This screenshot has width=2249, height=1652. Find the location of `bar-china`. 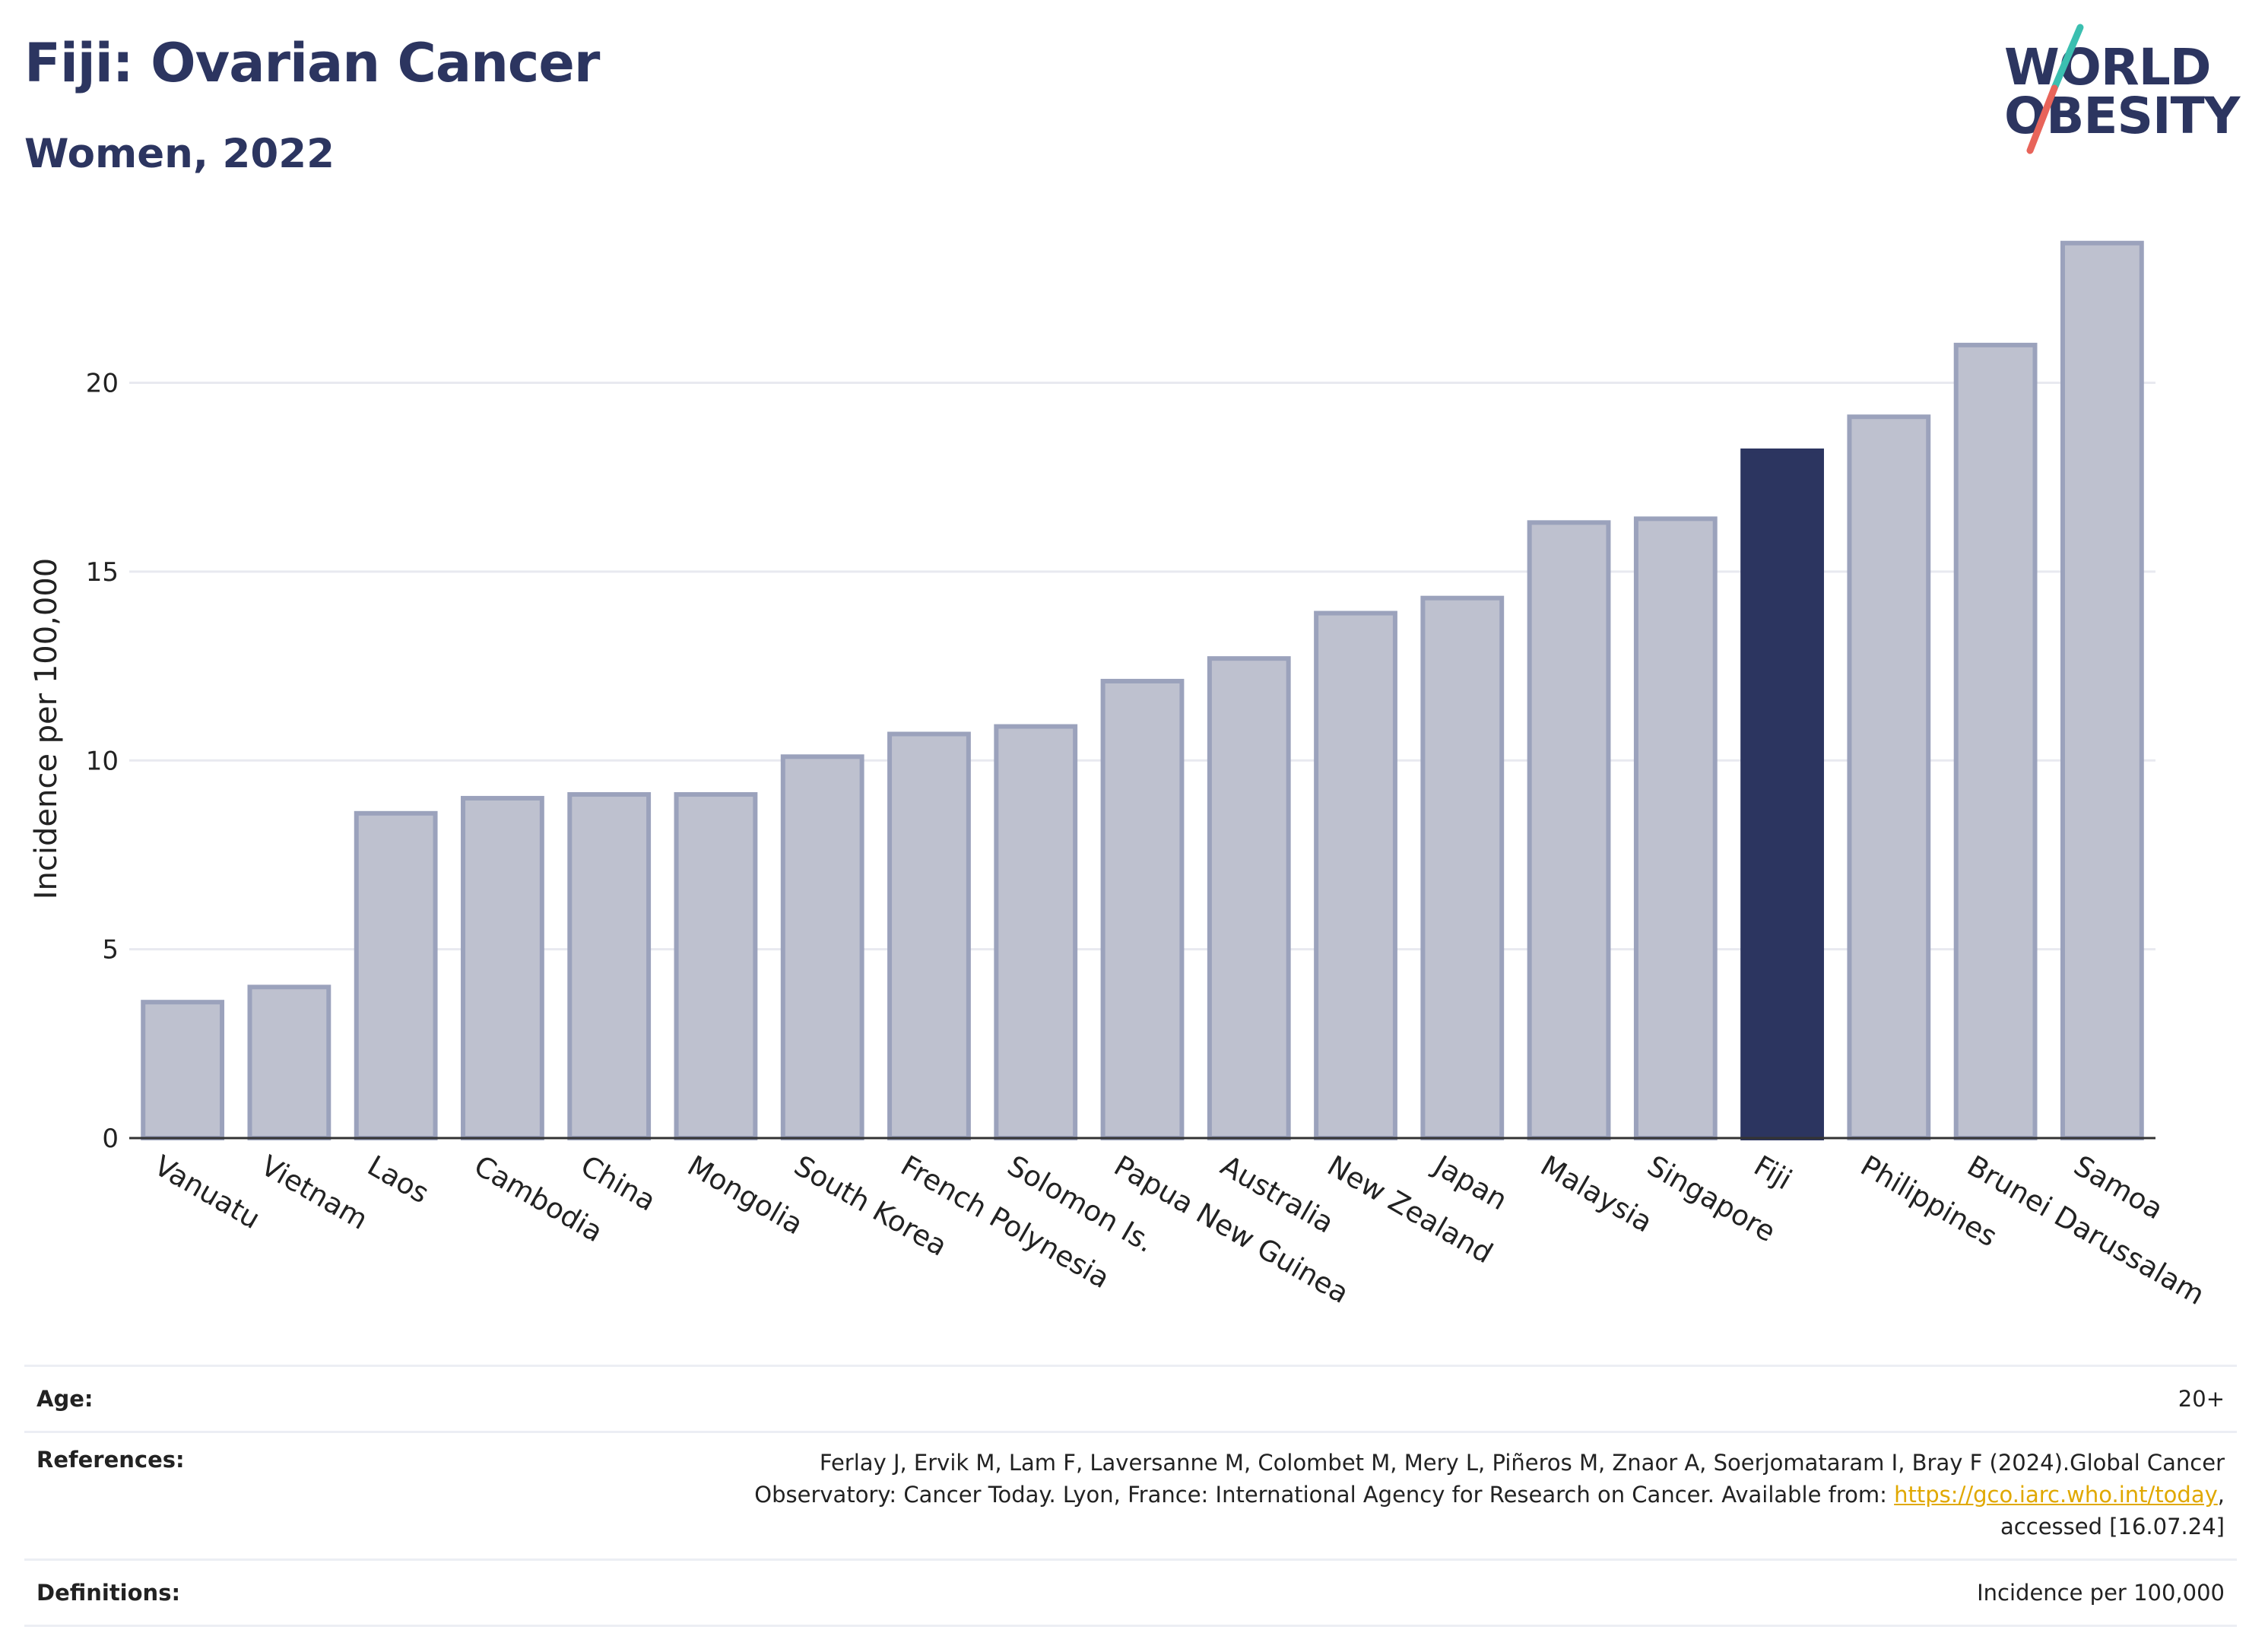

bar-china is located at coordinates (609, 965).